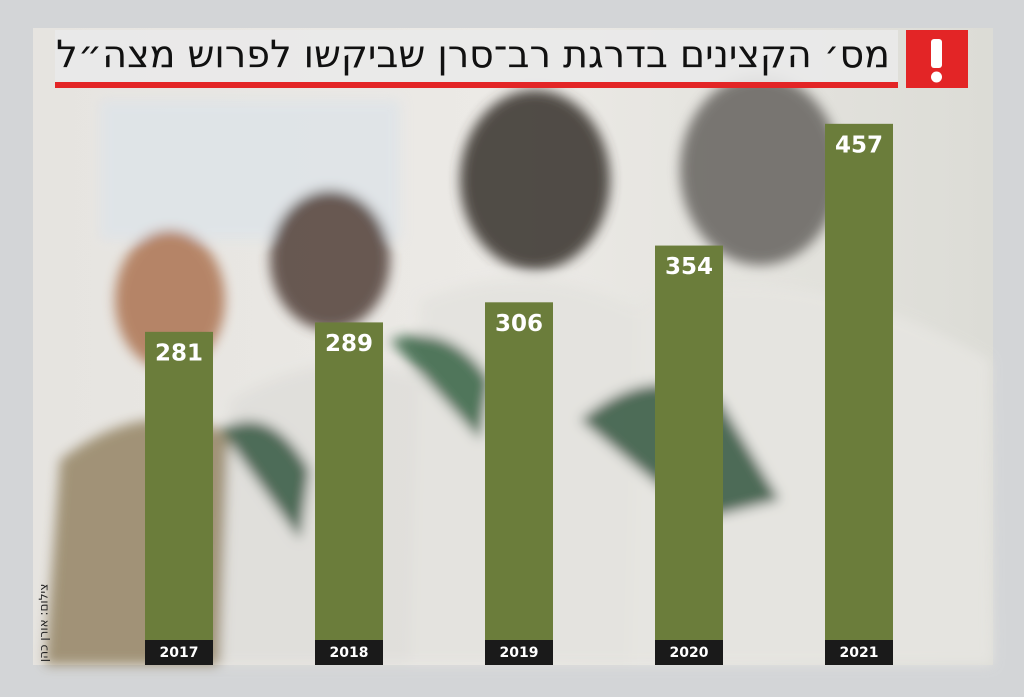 Image resolution: width=1024 pixels, height=697 pixels. Describe the element at coordinates (937, 59) in the screenshot. I see `alert-icon` at that location.